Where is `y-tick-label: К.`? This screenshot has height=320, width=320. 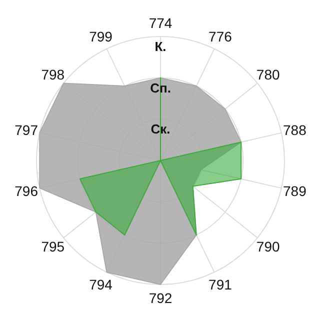 y-tick-label: К. is located at coordinates (160, 46).